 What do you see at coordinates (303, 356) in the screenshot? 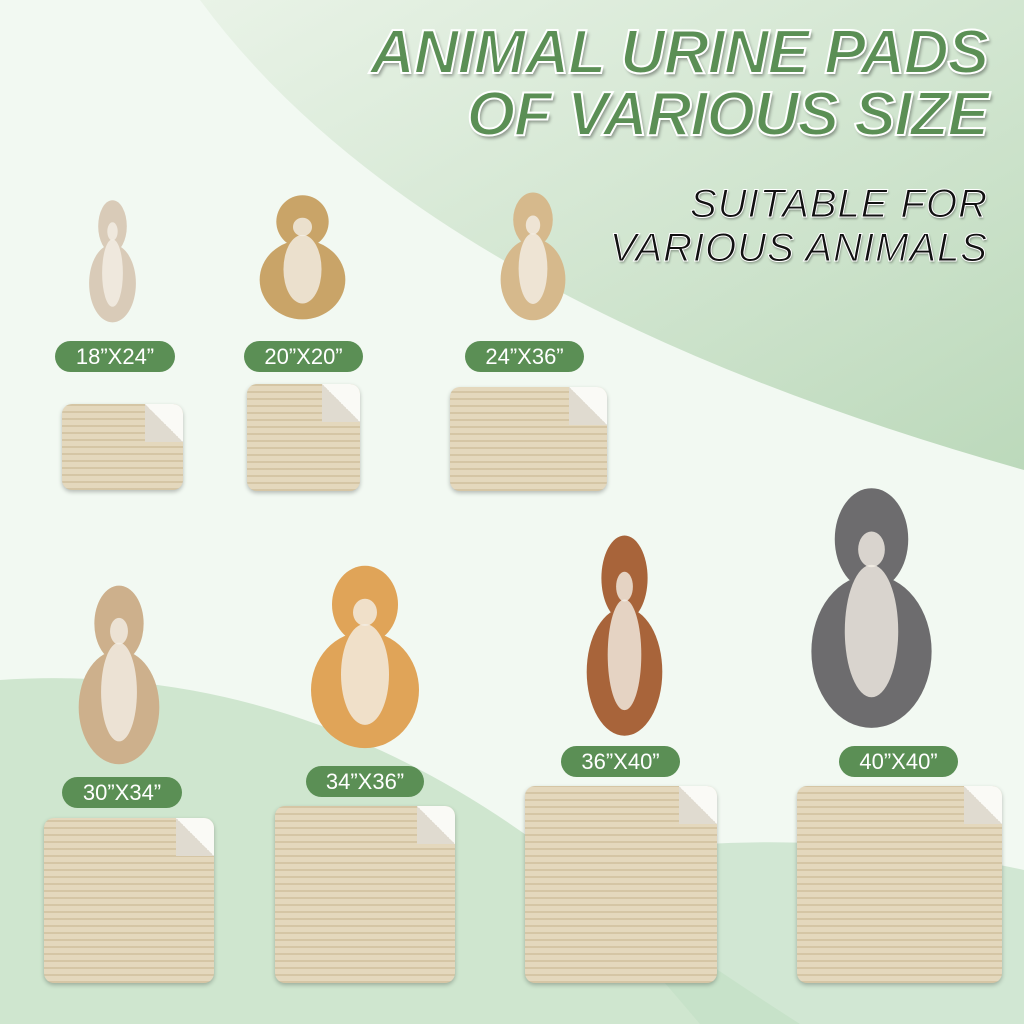
I see `size-label: 20”X20”` at bounding box center [303, 356].